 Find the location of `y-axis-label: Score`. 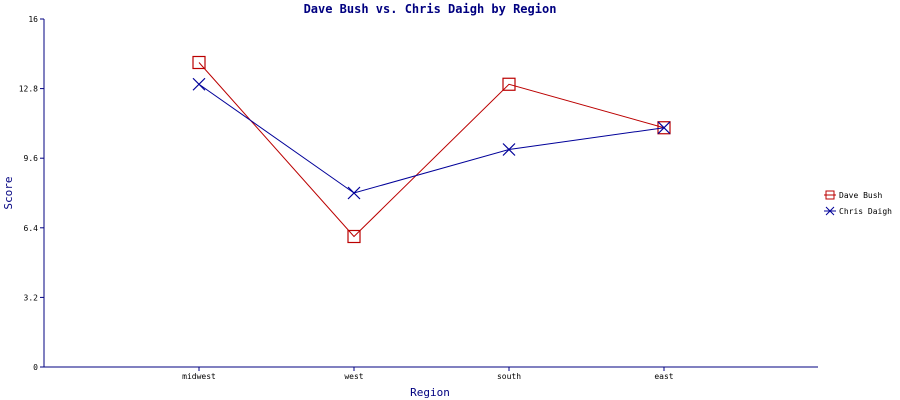

y-axis-label: Score is located at coordinates (8, 192).